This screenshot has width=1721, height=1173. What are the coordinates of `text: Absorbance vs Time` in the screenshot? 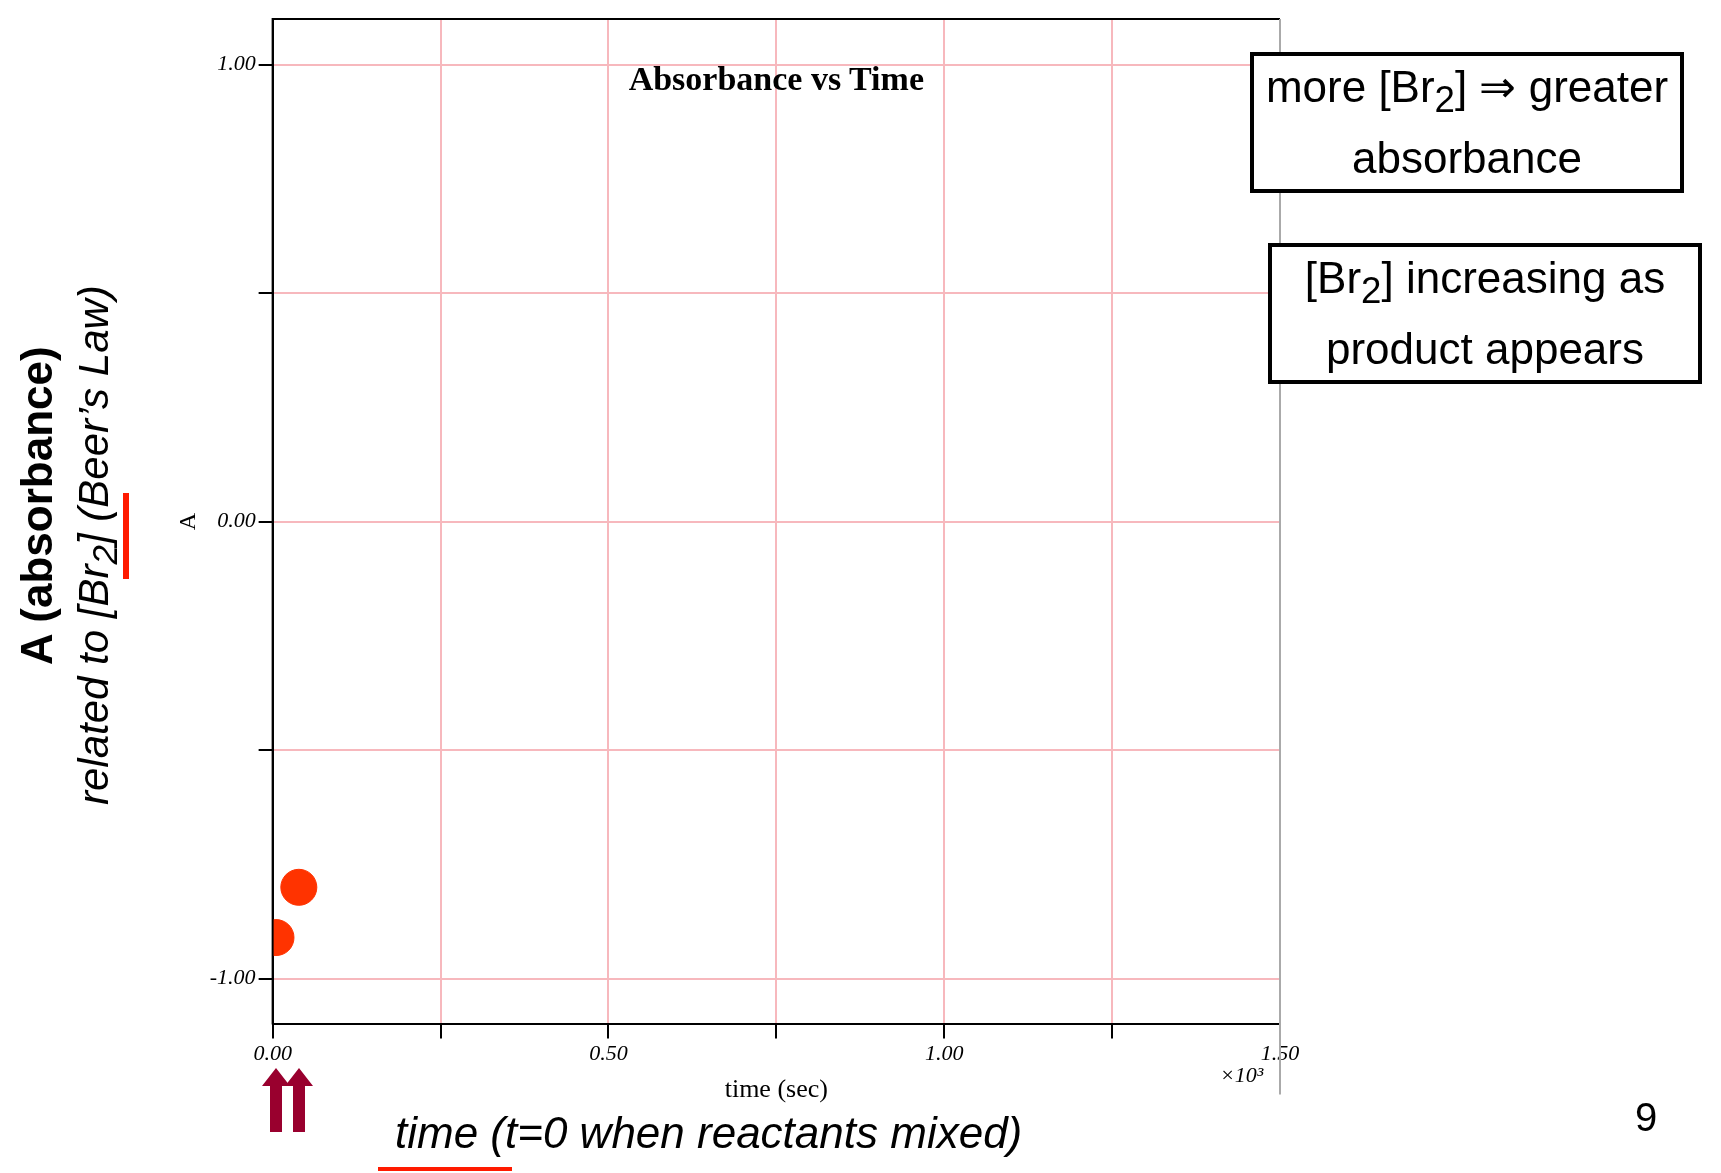 It's located at (776, 78).